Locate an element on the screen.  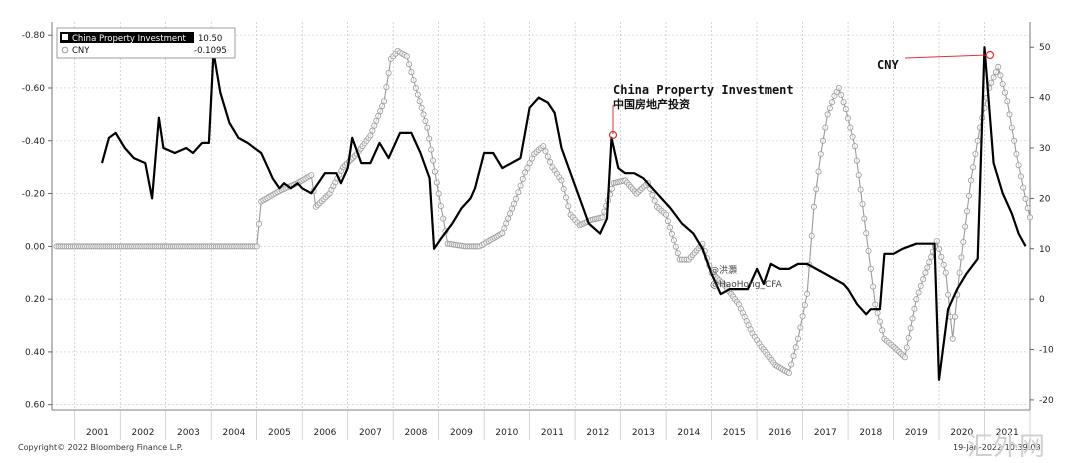
left-tick-label: -0.80 is located at coordinates (34, 36).